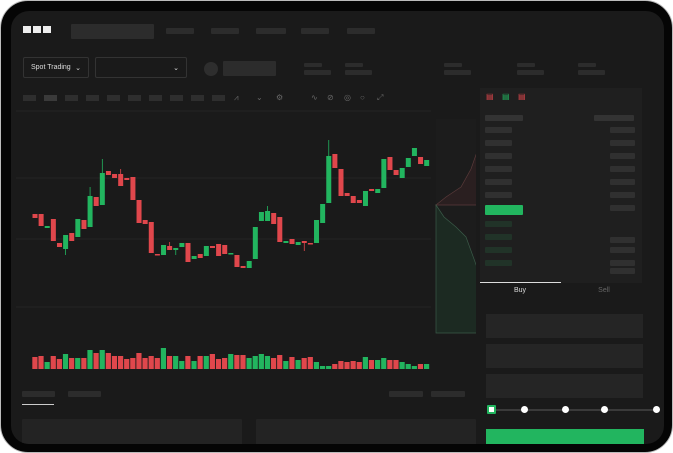 The height and width of the screenshot is (453, 673). I want to click on sell-tab: Sell, so click(604, 290).